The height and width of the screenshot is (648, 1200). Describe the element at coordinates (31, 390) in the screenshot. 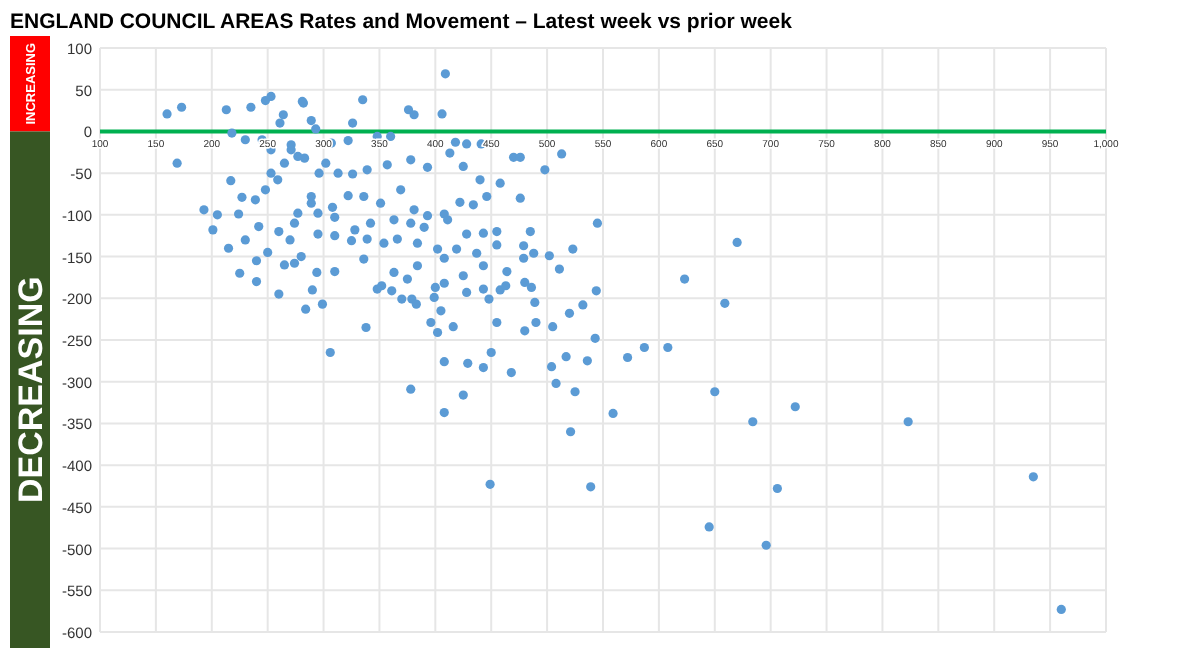

I see `text: DECREASING` at that location.